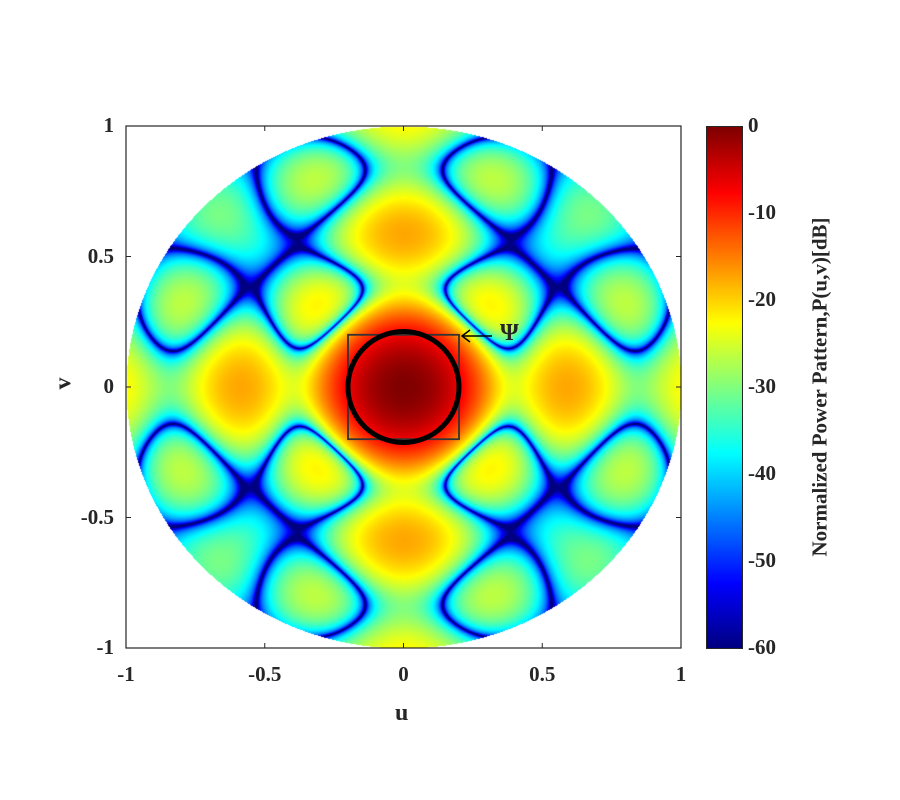 This screenshot has width=900, height=800. Describe the element at coordinates (63, 383) in the screenshot. I see `y-axis-label: v` at that location.